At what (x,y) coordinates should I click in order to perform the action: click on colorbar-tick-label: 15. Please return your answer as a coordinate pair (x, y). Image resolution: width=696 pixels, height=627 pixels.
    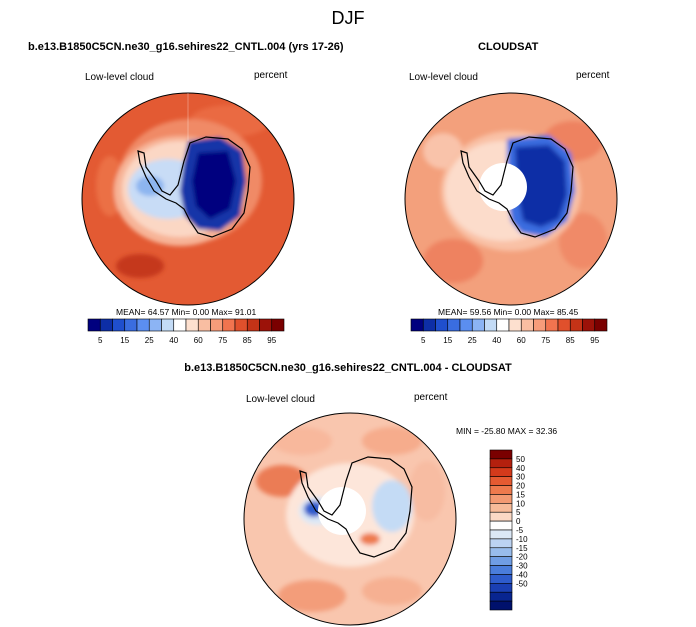
    Looking at the image, I should click on (520, 494).